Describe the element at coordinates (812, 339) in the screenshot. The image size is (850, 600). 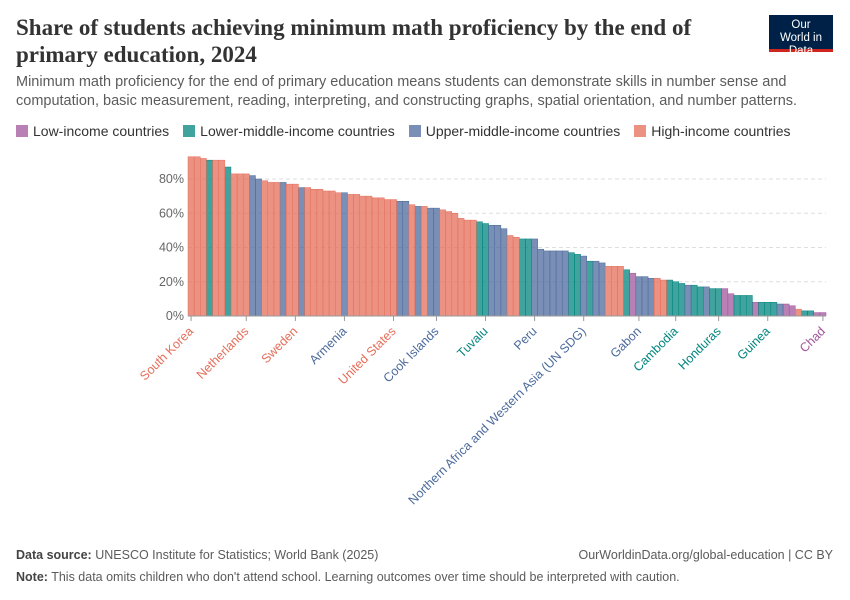
I see `x-tick-label: Chad` at that location.